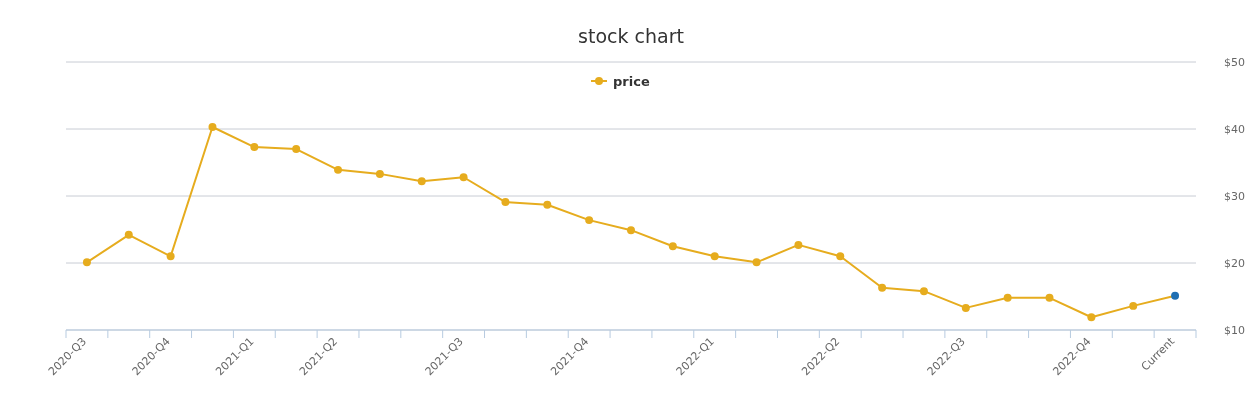 This screenshot has width=1248, height=405. I want to click on y-tick-label: $50, so click(1234, 63).